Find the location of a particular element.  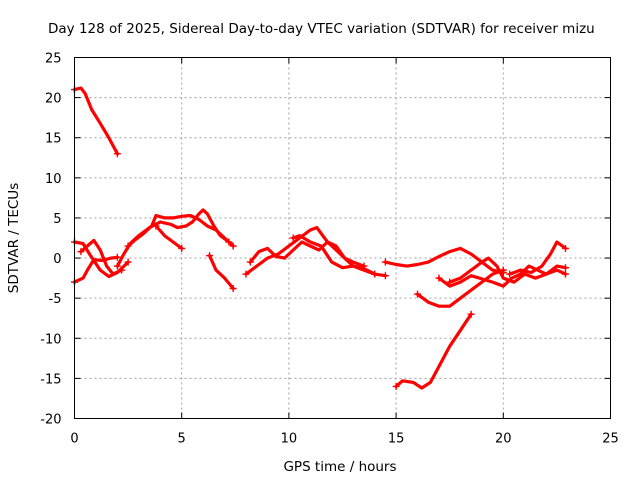

x-tick-label: 20 is located at coordinates (503, 439).